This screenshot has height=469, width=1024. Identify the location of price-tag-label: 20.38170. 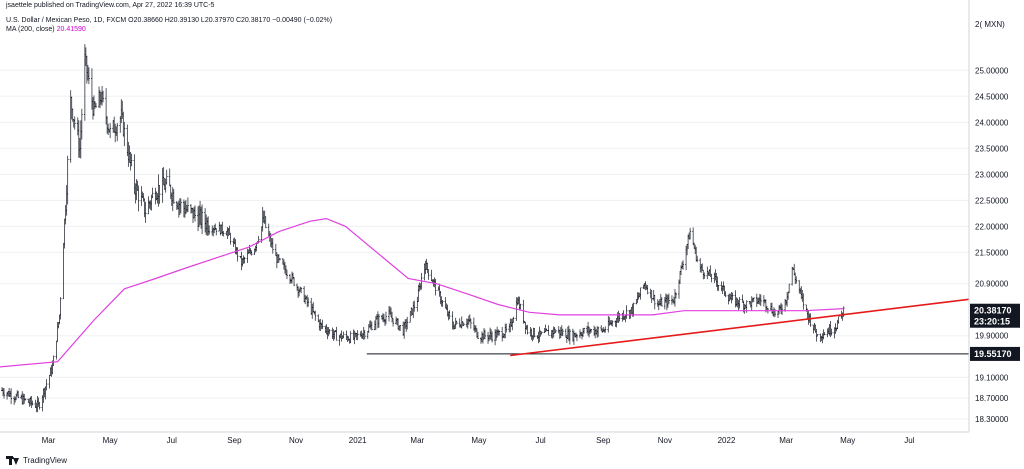
(993, 311).